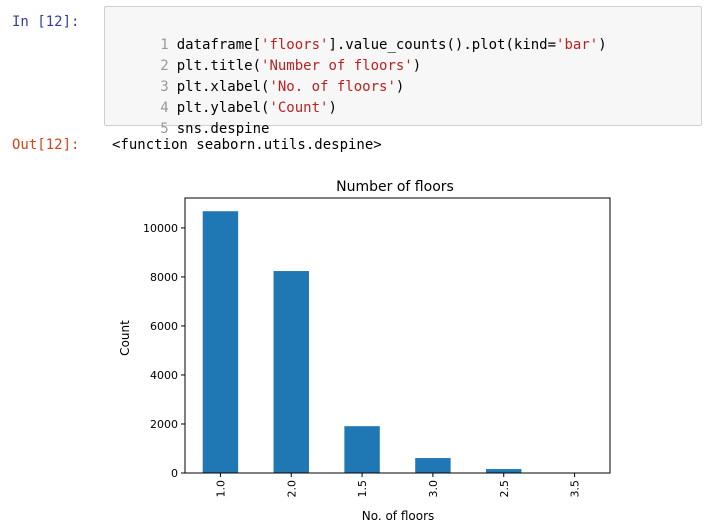 The height and width of the screenshot is (530, 704). What do you see at coordinates (433, 465) in the screenshot?
I see `bar-3.0` at bounding box center [433, 465].